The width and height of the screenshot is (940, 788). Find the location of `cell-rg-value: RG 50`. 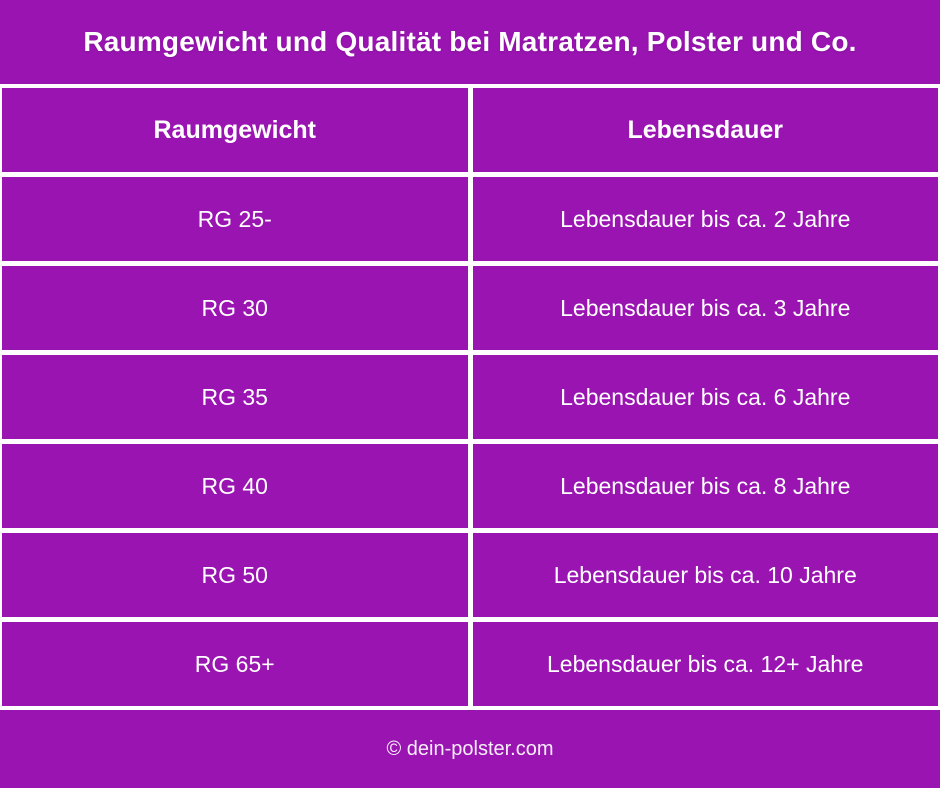

cell-rg-value: RG 50 is located at coordinates (235, 575).